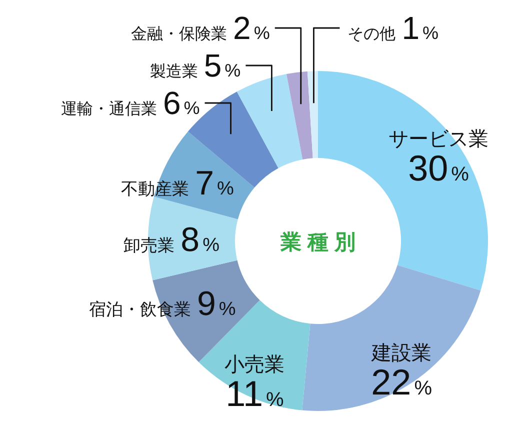 The width and height of the screenshot is (520, 430). I want to click on text: 業種別, so click(321, 242).